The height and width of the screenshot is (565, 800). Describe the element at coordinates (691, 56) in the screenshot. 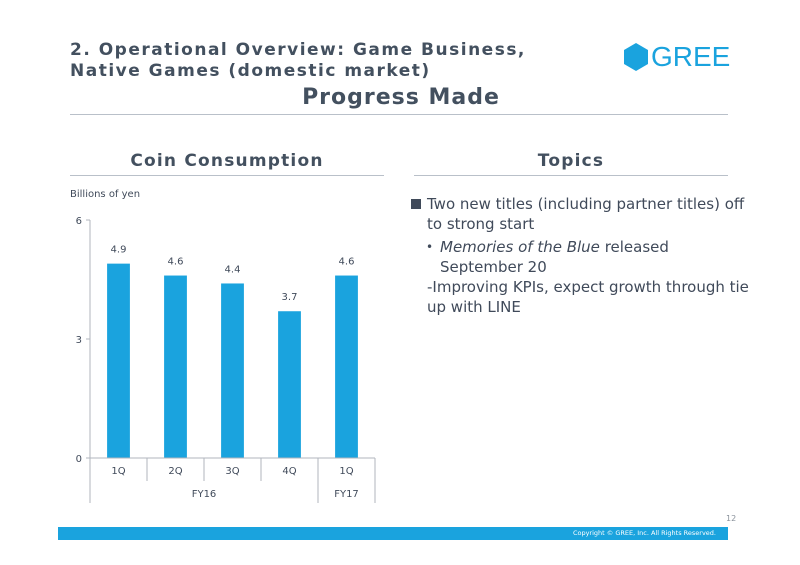

I see `logo-text: GREE` at that location.